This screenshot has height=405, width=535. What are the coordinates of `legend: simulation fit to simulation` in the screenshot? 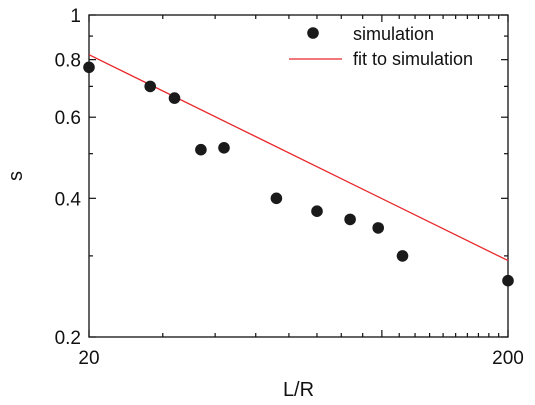 It's located at (381, 46).